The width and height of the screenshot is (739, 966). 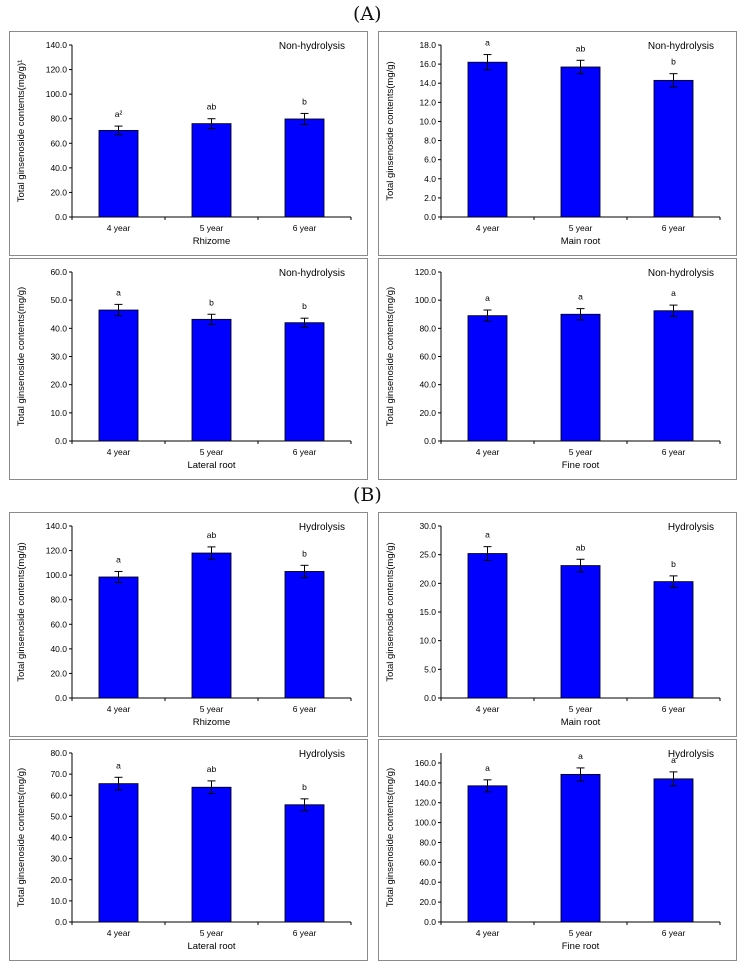 I want to click on y-tick-label: 50.0, so click(x=58, y=816).